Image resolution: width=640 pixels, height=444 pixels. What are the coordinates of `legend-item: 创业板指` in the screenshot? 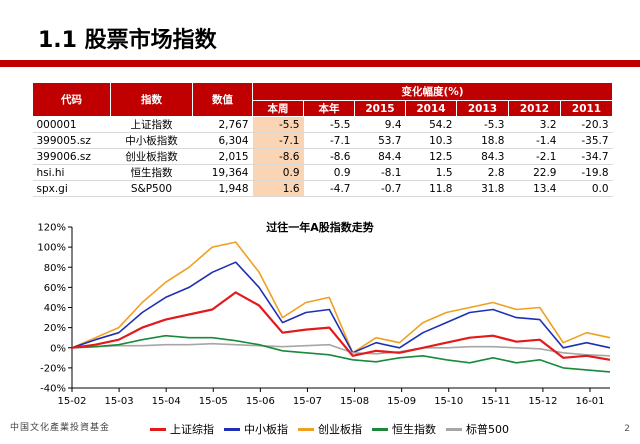 It's located at (330, 429).